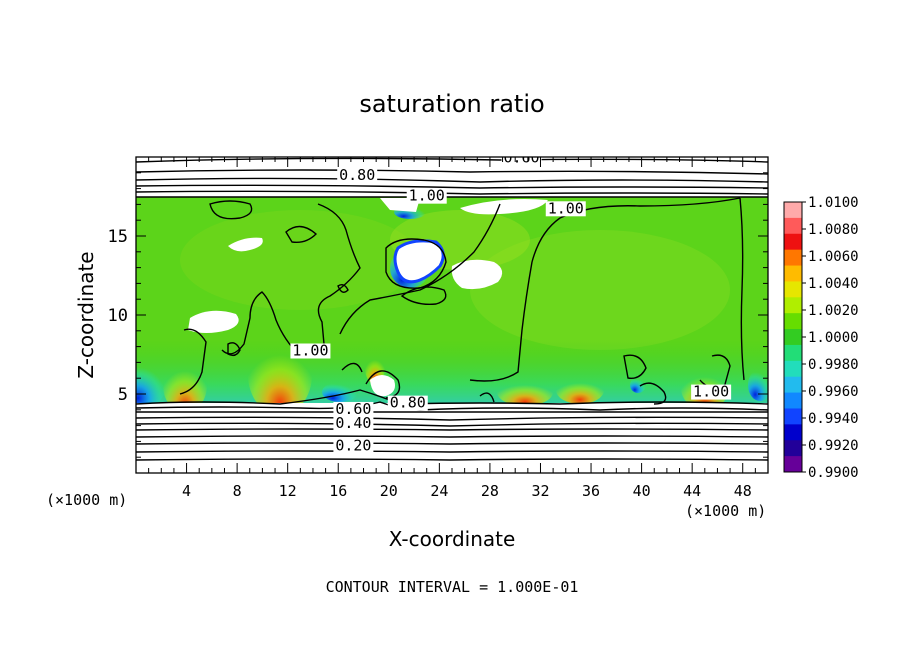 Image resolution: width=904 pixels, height=654 pixels. Describe the element at coordinates (833, 446) in the screenshot. I see `colorbar-label: 0.9920` at that location.